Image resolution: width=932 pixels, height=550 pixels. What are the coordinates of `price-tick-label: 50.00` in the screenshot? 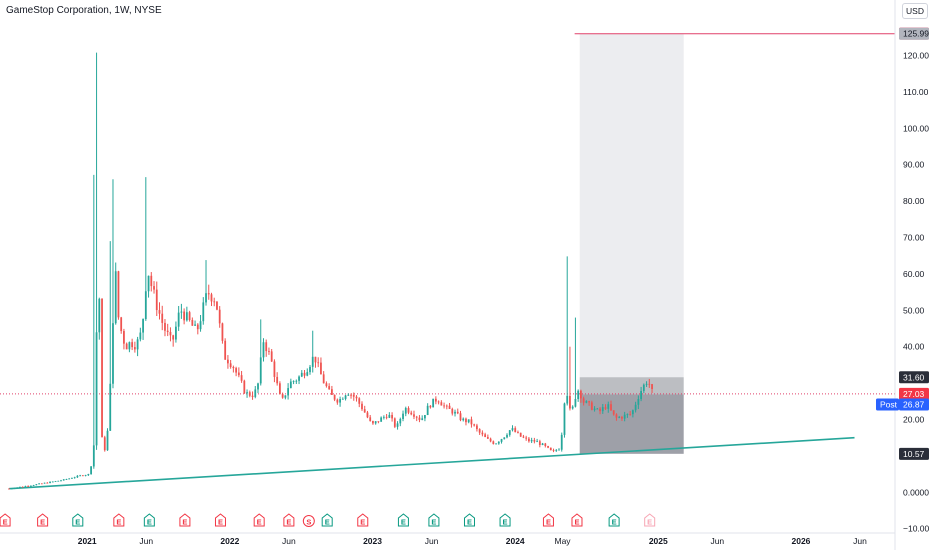 It's located at (914, 310).